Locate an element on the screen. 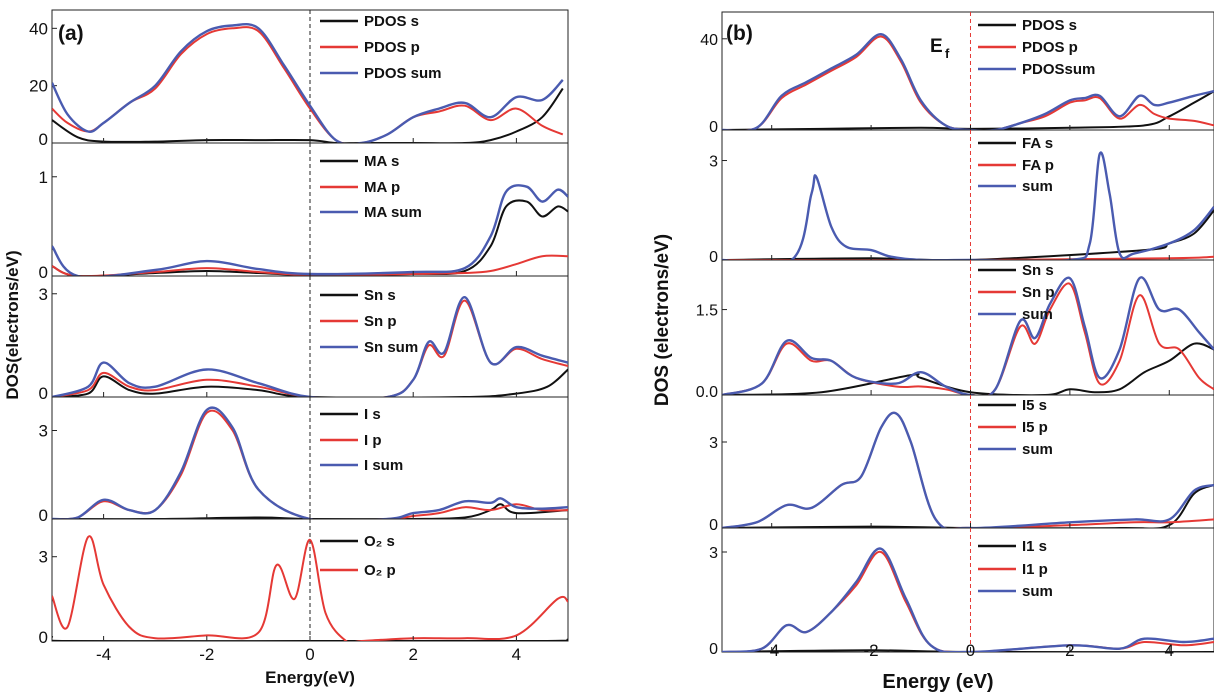 The width and height of the screenshot is (1214, 693). legend-label: PDOSsum is located at coordinates (1058, 69).